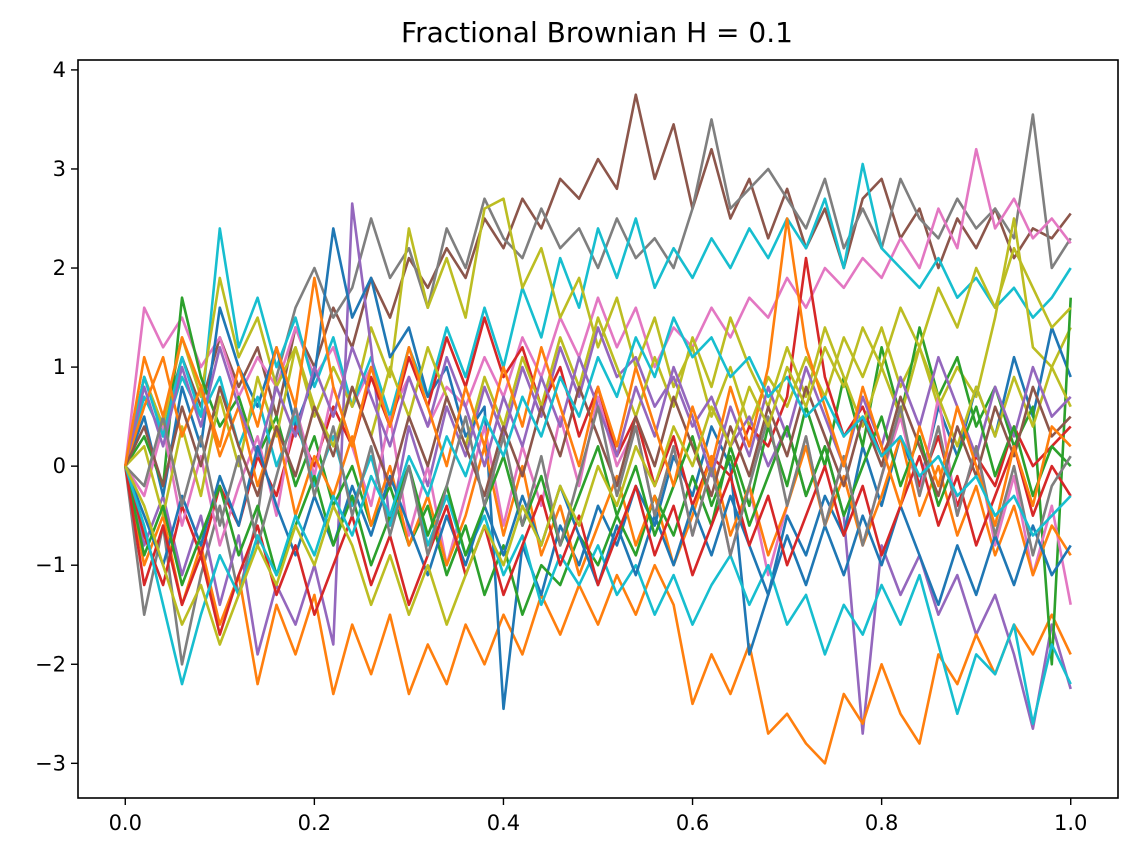 The image size is (1137, 862). I want to click on x-tick-label: 0.6, so click(692, 823).